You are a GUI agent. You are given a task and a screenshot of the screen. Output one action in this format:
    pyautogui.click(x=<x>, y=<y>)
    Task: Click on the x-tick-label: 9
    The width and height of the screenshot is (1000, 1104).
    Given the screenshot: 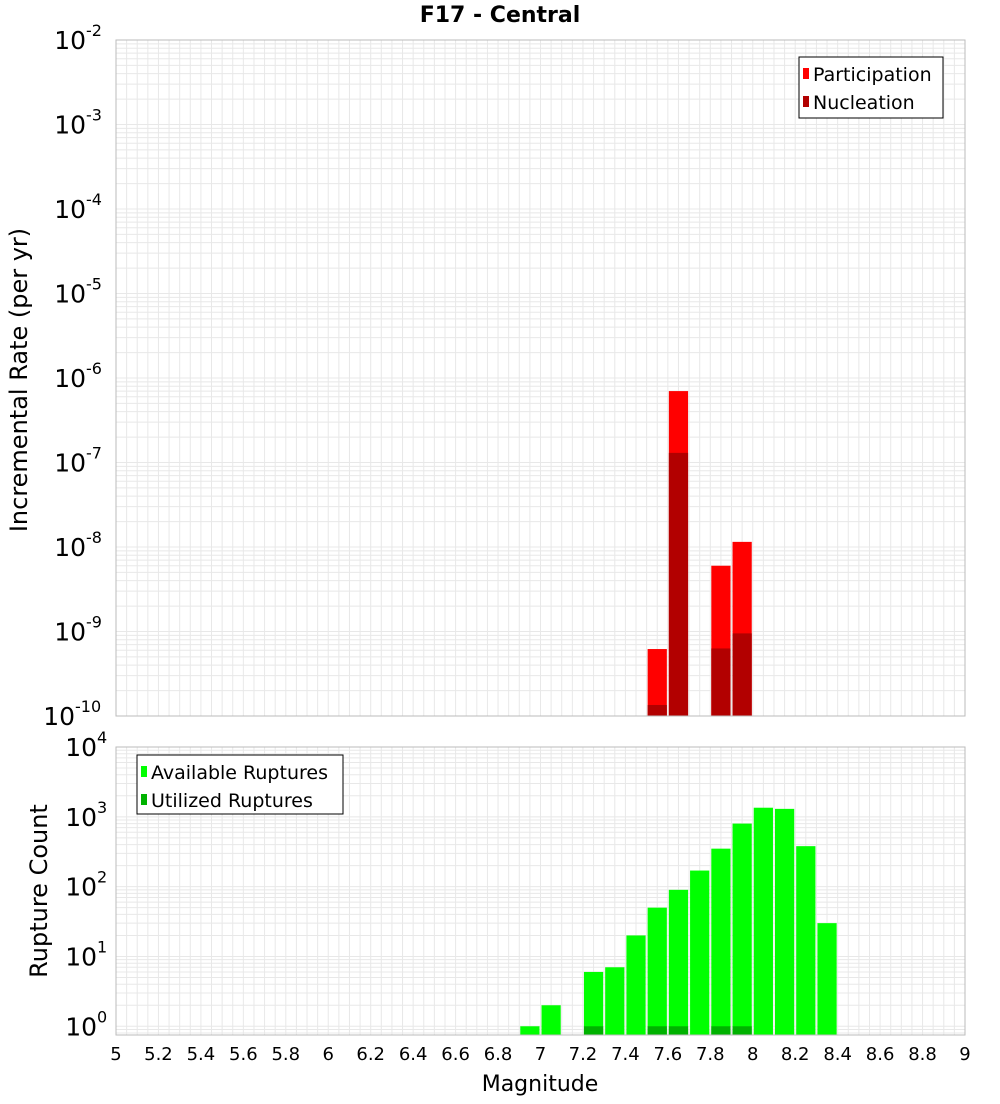 What is the action you would take?
    pyautogui.click(x=964, y=1054)
    